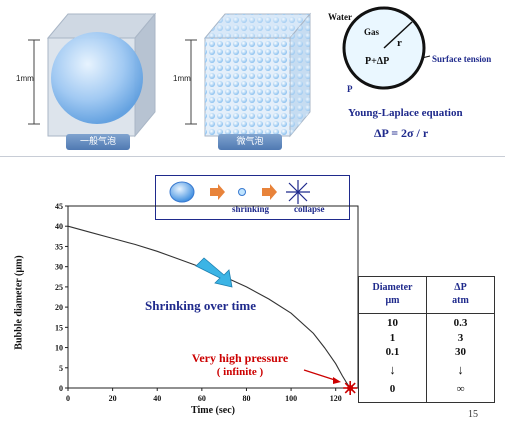  What do you see at coordinates (298, 192) in the screenshot?
I see `collapse-burst-icon` at bounding box center [298, 192].